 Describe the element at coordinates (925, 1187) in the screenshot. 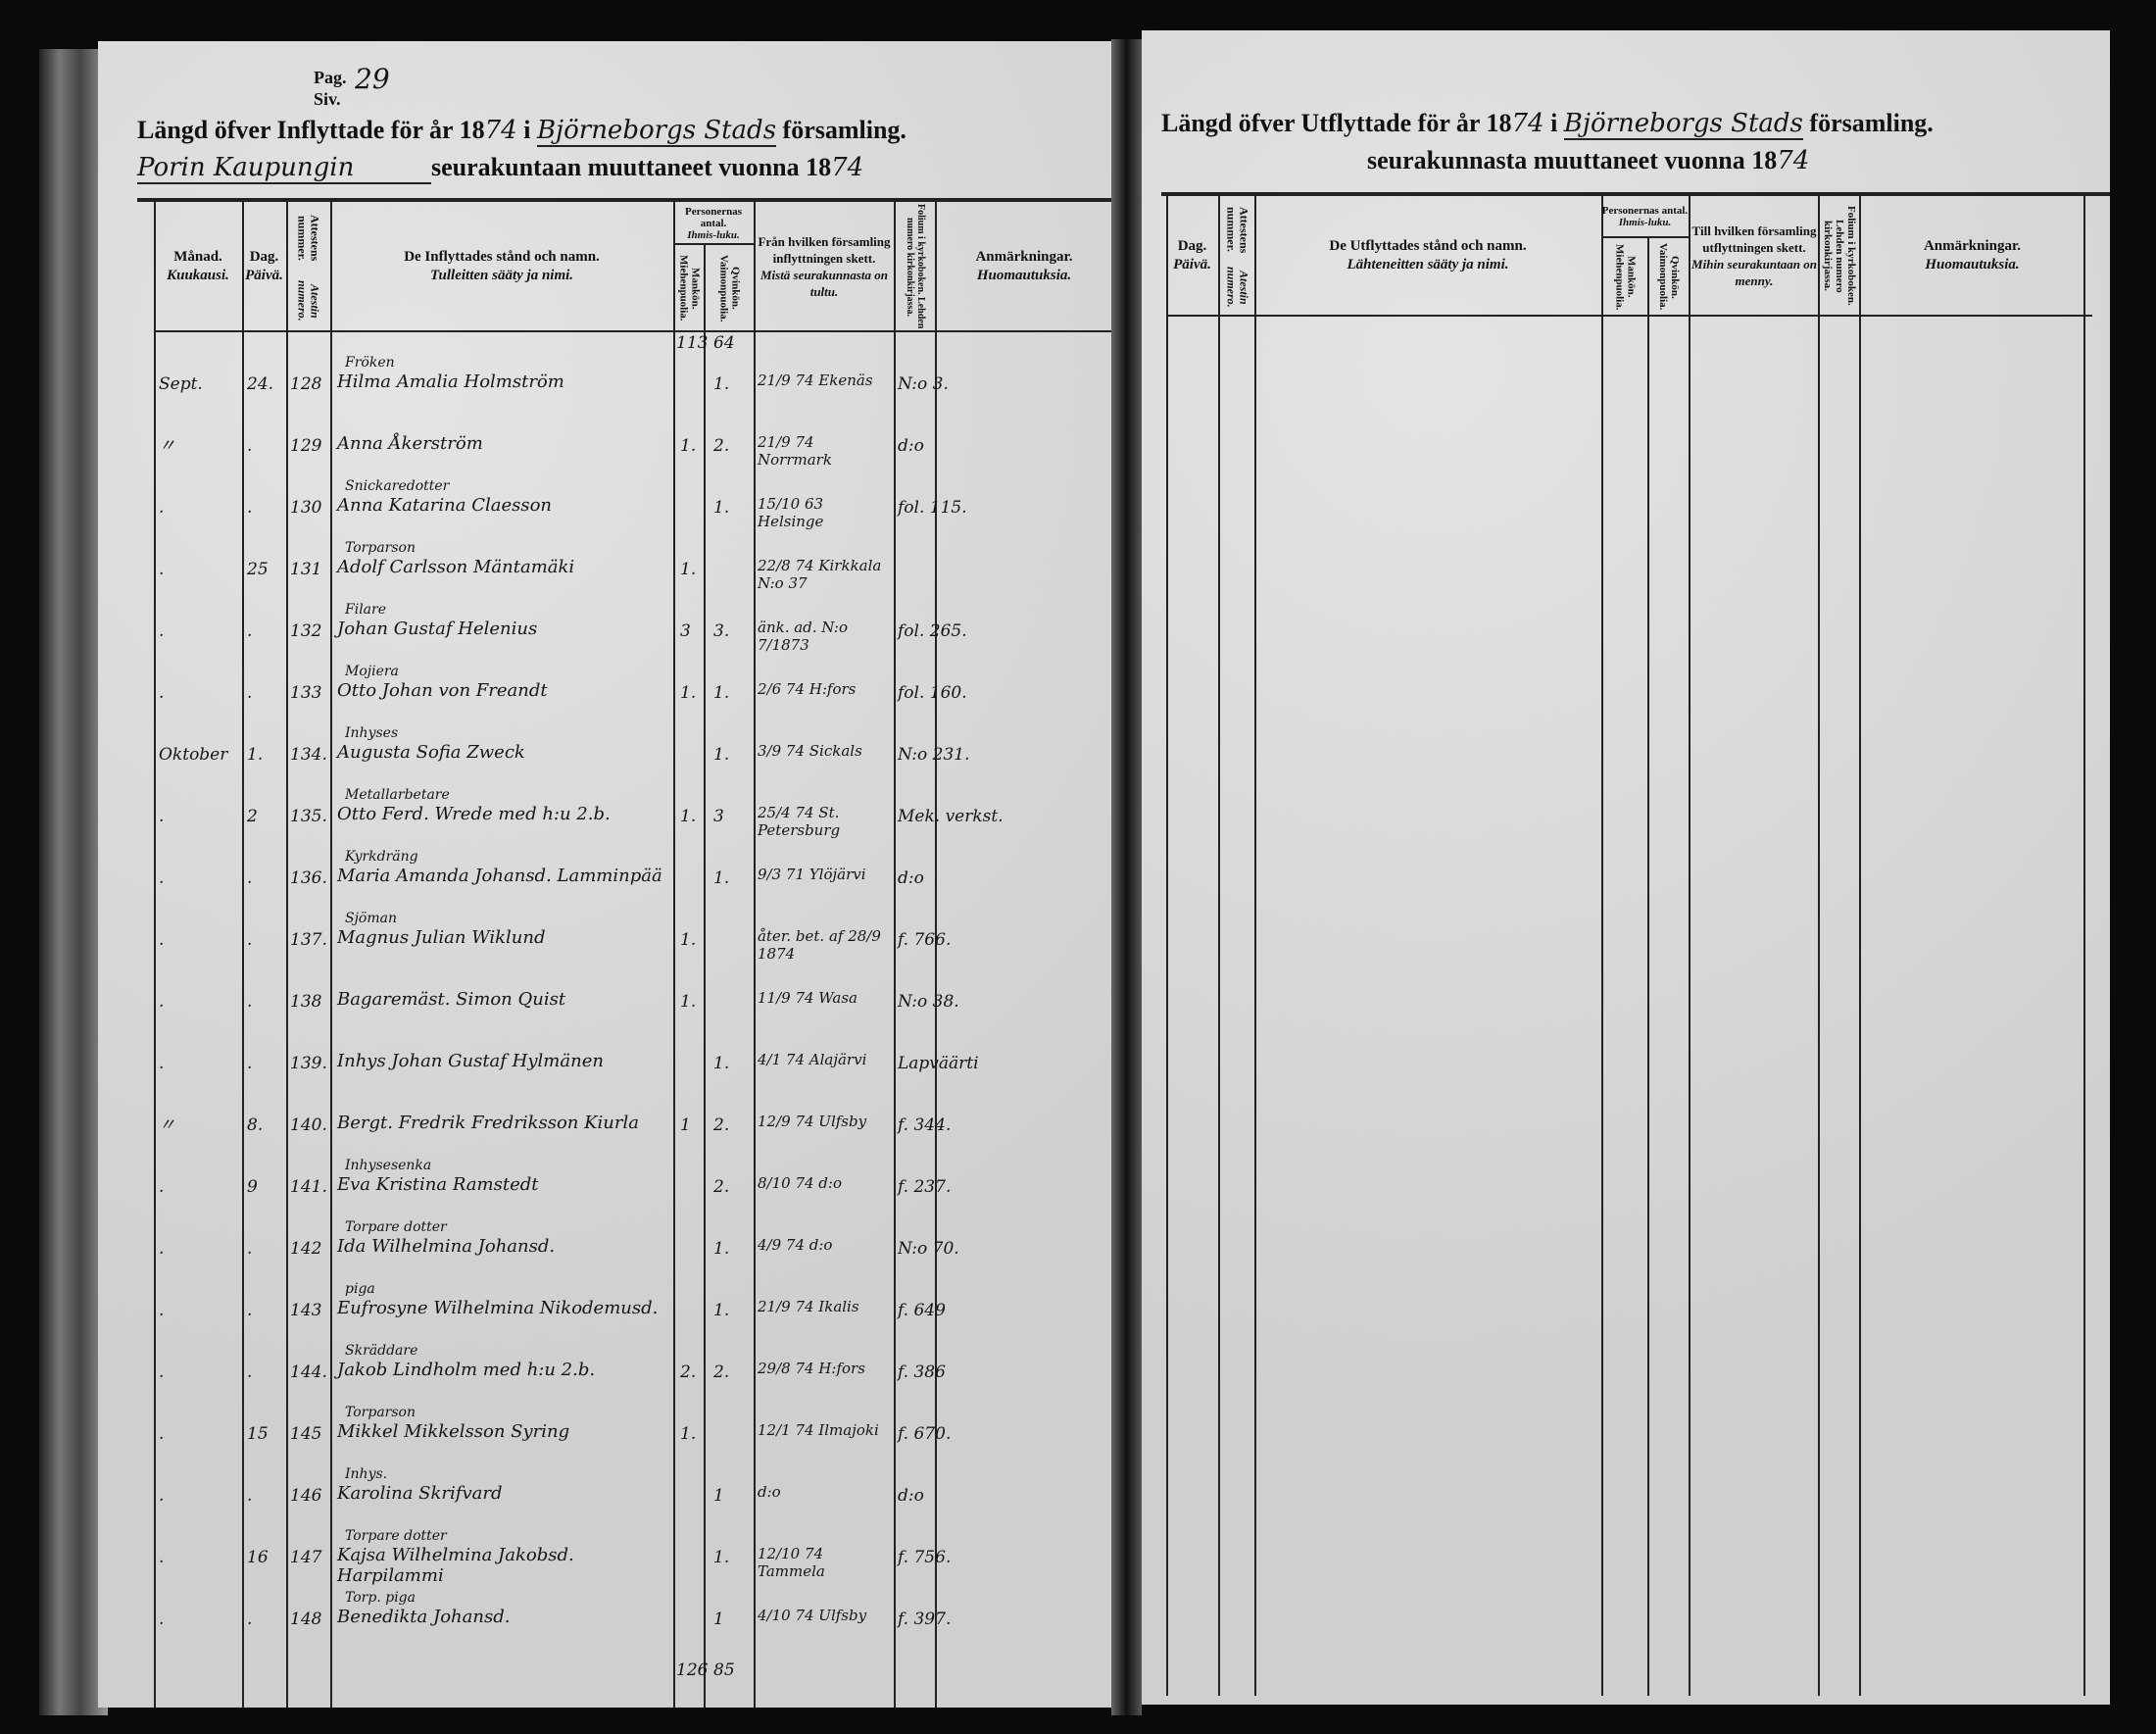

I see `folium-cell: f. 237.` at that location.